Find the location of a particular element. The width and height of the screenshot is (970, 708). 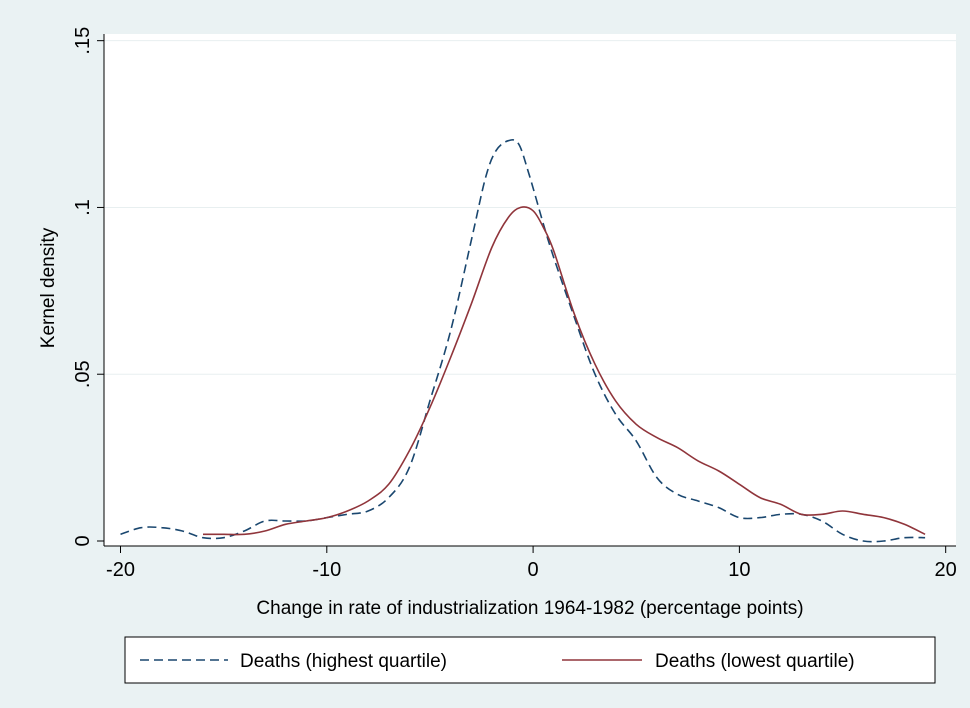

y-tick-label-2: .1 is located at coordinates (83, 207).